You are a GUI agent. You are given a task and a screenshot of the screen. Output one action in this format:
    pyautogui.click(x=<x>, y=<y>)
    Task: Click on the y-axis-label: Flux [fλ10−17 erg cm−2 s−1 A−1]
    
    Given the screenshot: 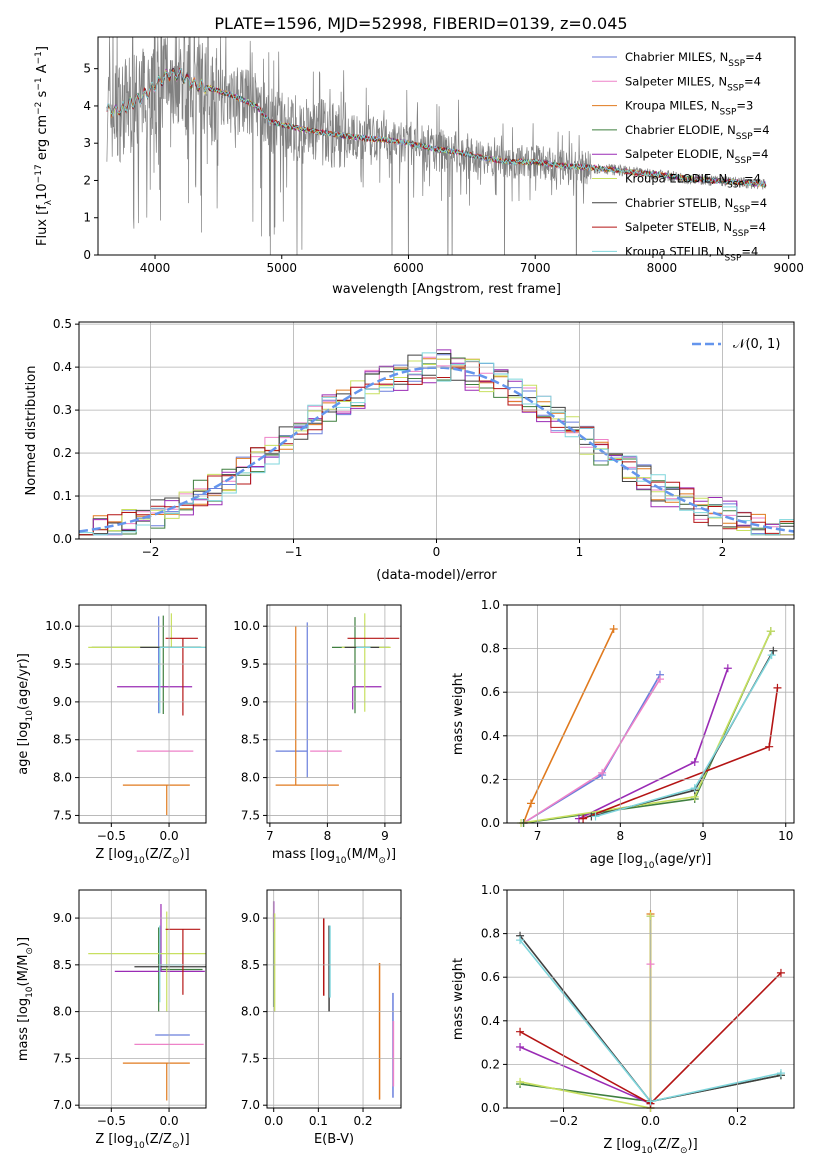 What is the action you would take?
    pyautogui.click(x=44, y=146)
    